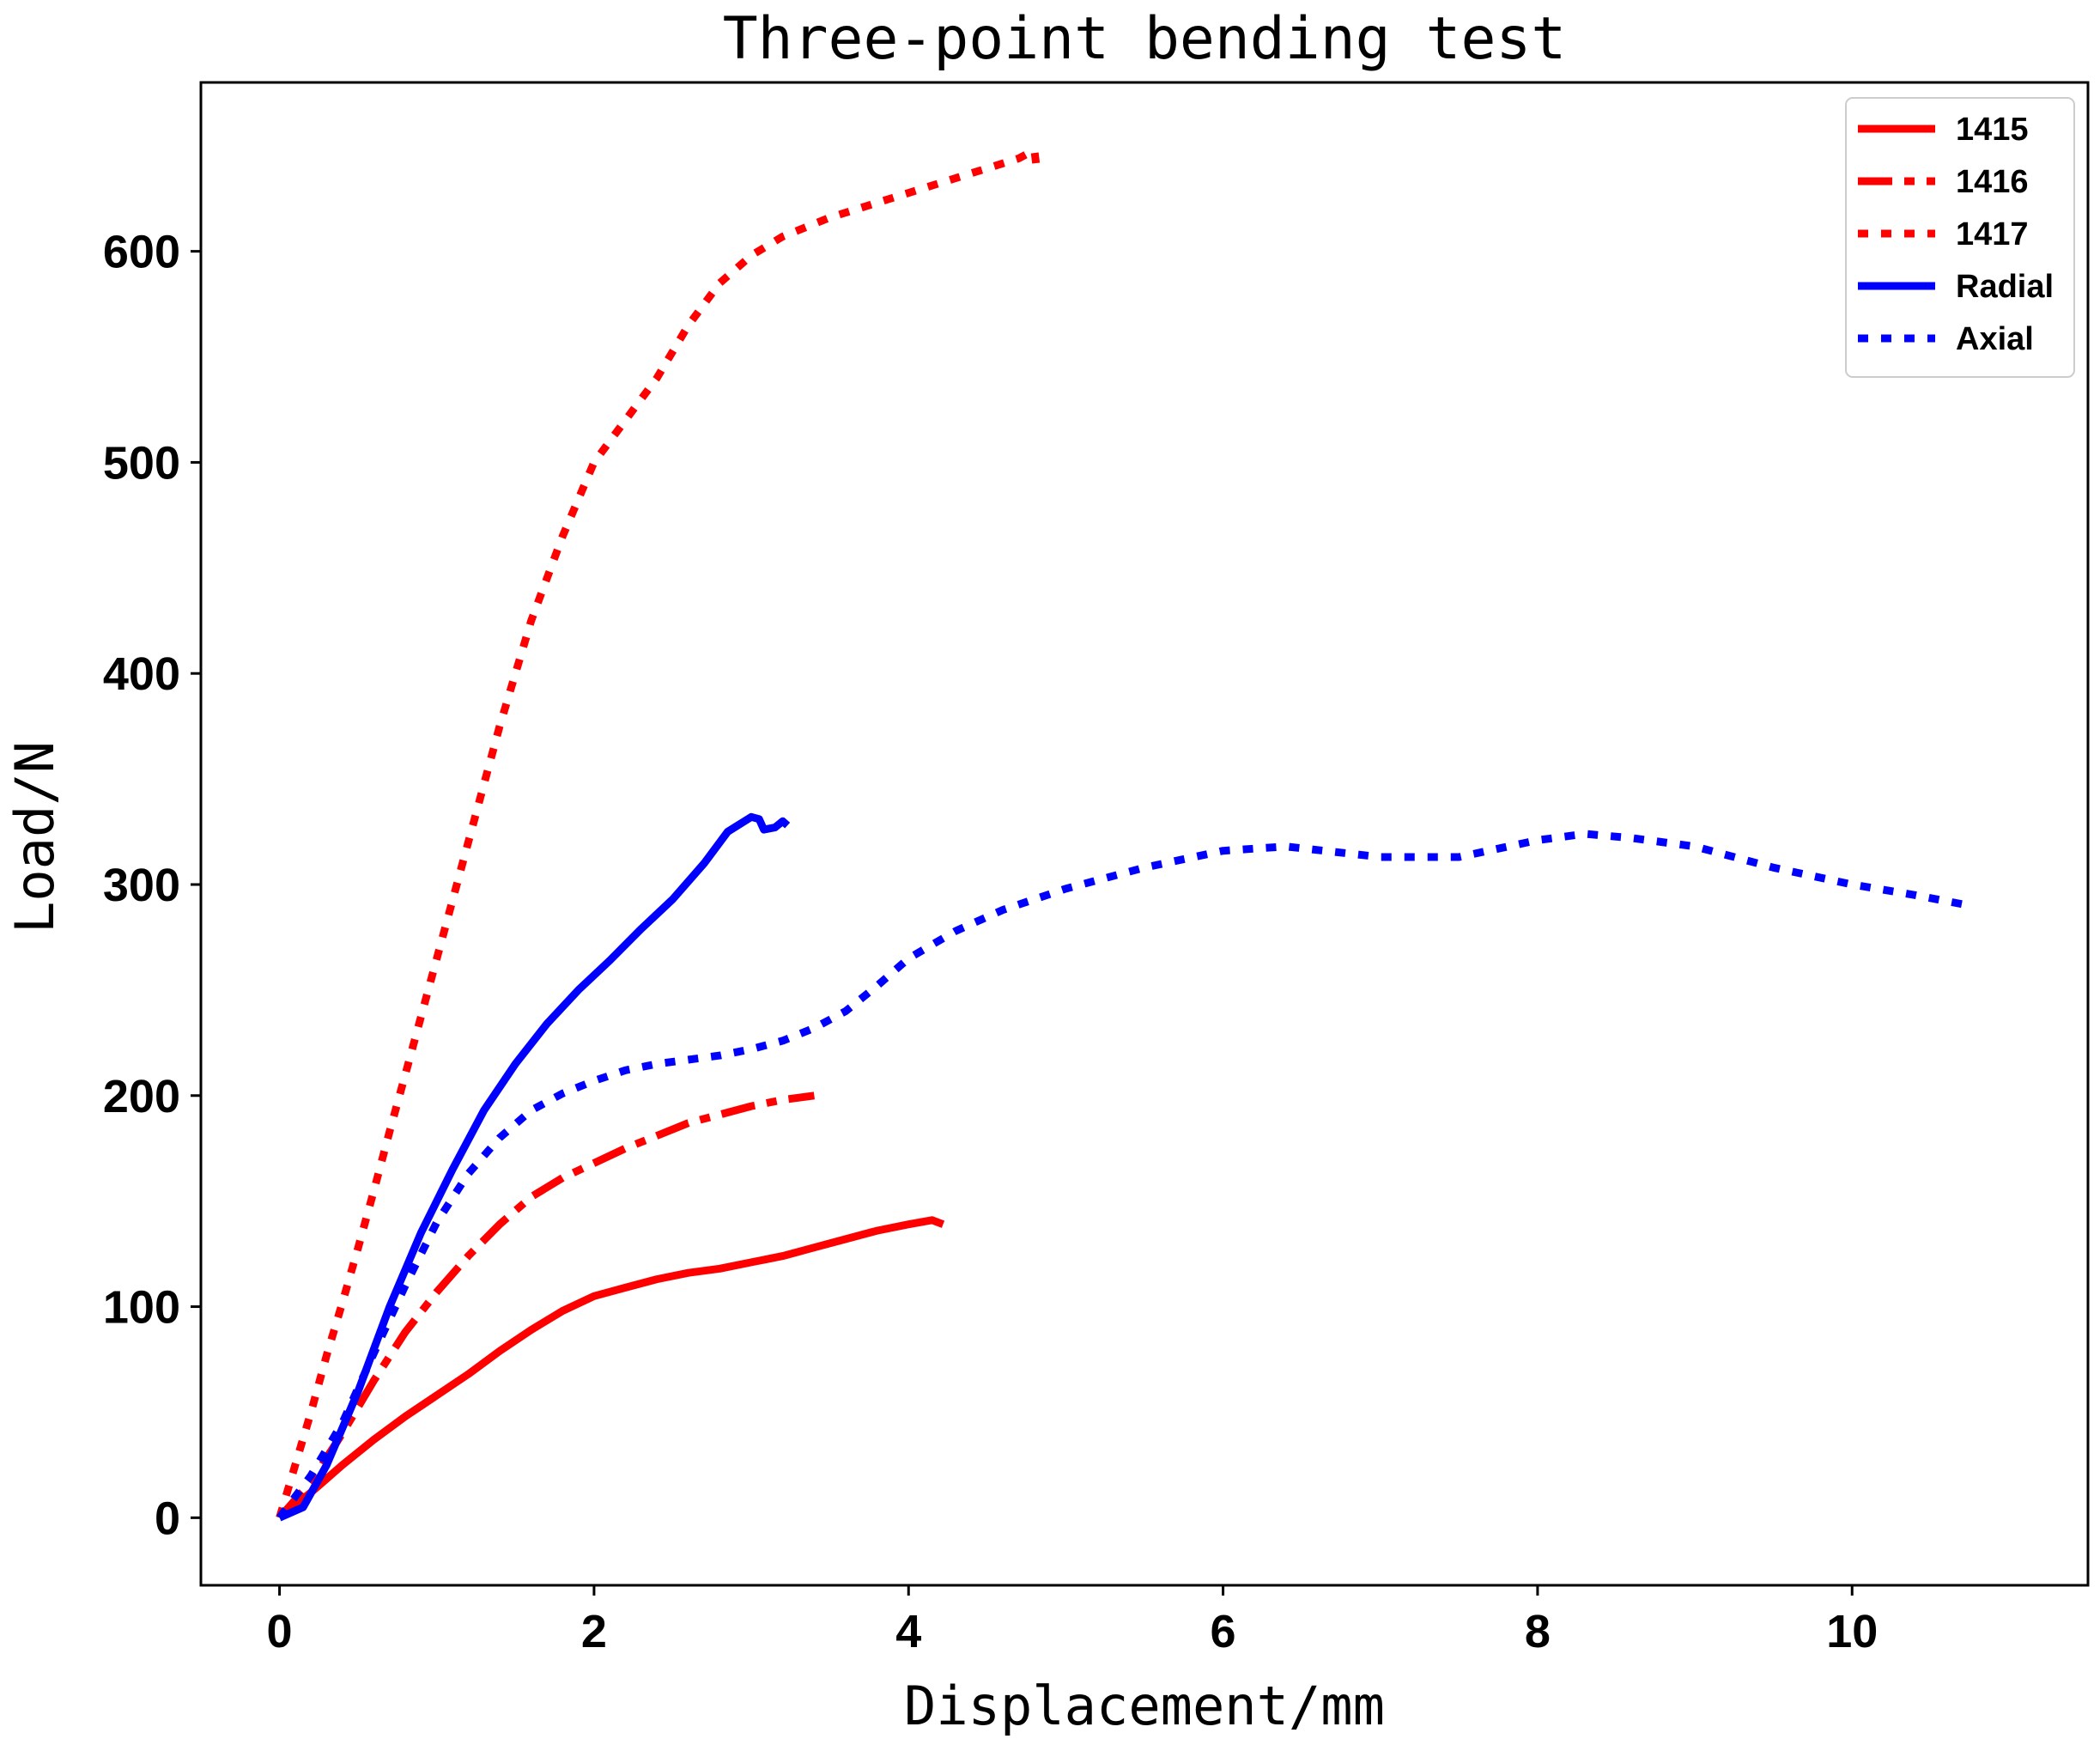  What do you see at coordinates (167, 1518) in the screenshot?
I see `y-tick-label: 0` at bounding box center [167, 1518].